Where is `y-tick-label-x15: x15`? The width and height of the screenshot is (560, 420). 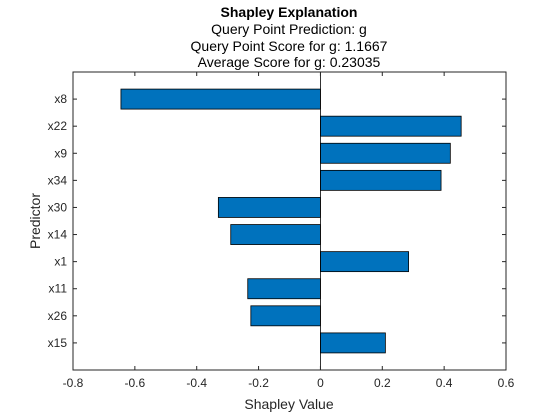 y-tick-label-x15: x15 is located at coordinates (58, 343).